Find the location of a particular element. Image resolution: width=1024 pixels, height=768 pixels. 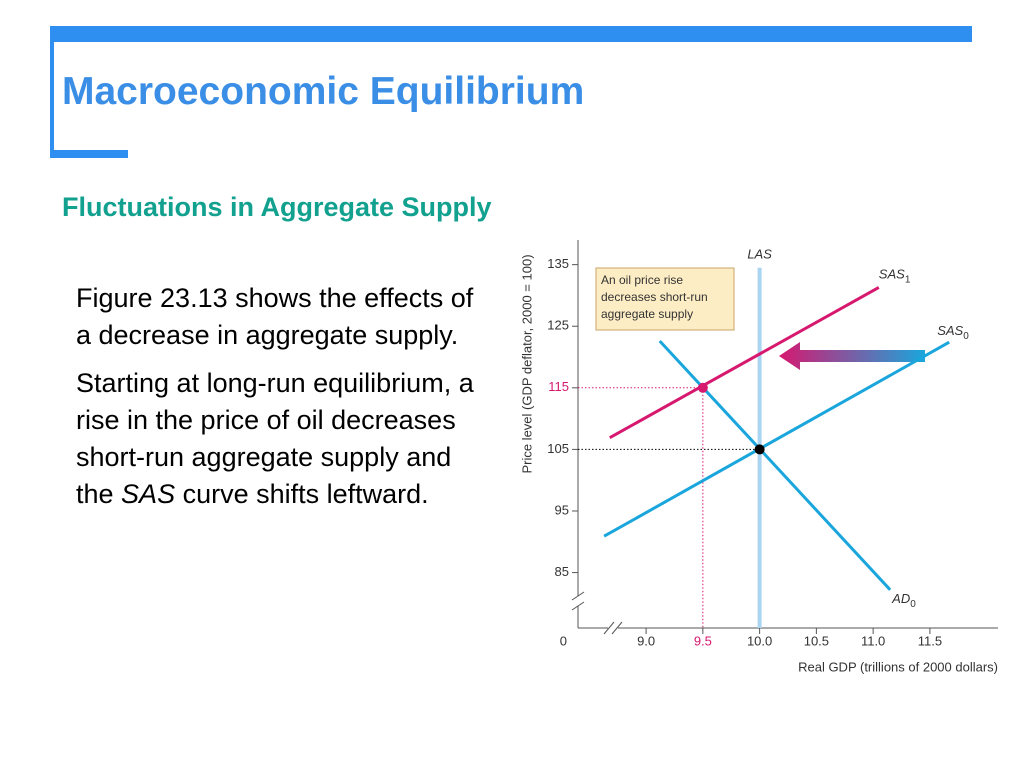

x-axis-label: Real GDP (trillions of 2000 dollars) is located at coordinates (898, 666).